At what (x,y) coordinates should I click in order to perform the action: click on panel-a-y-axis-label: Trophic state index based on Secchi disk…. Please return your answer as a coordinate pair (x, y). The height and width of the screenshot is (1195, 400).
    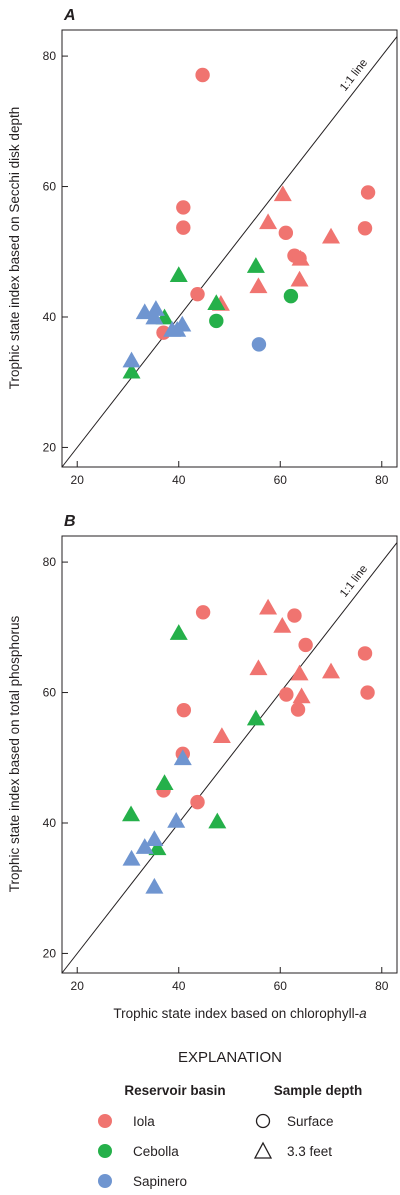
    Looking at the image, I should click on (14, 248).